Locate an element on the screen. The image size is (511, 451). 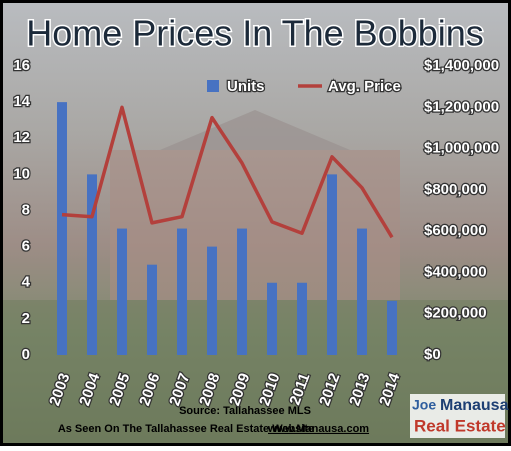
logo-box is located at coordinates (457, 416).